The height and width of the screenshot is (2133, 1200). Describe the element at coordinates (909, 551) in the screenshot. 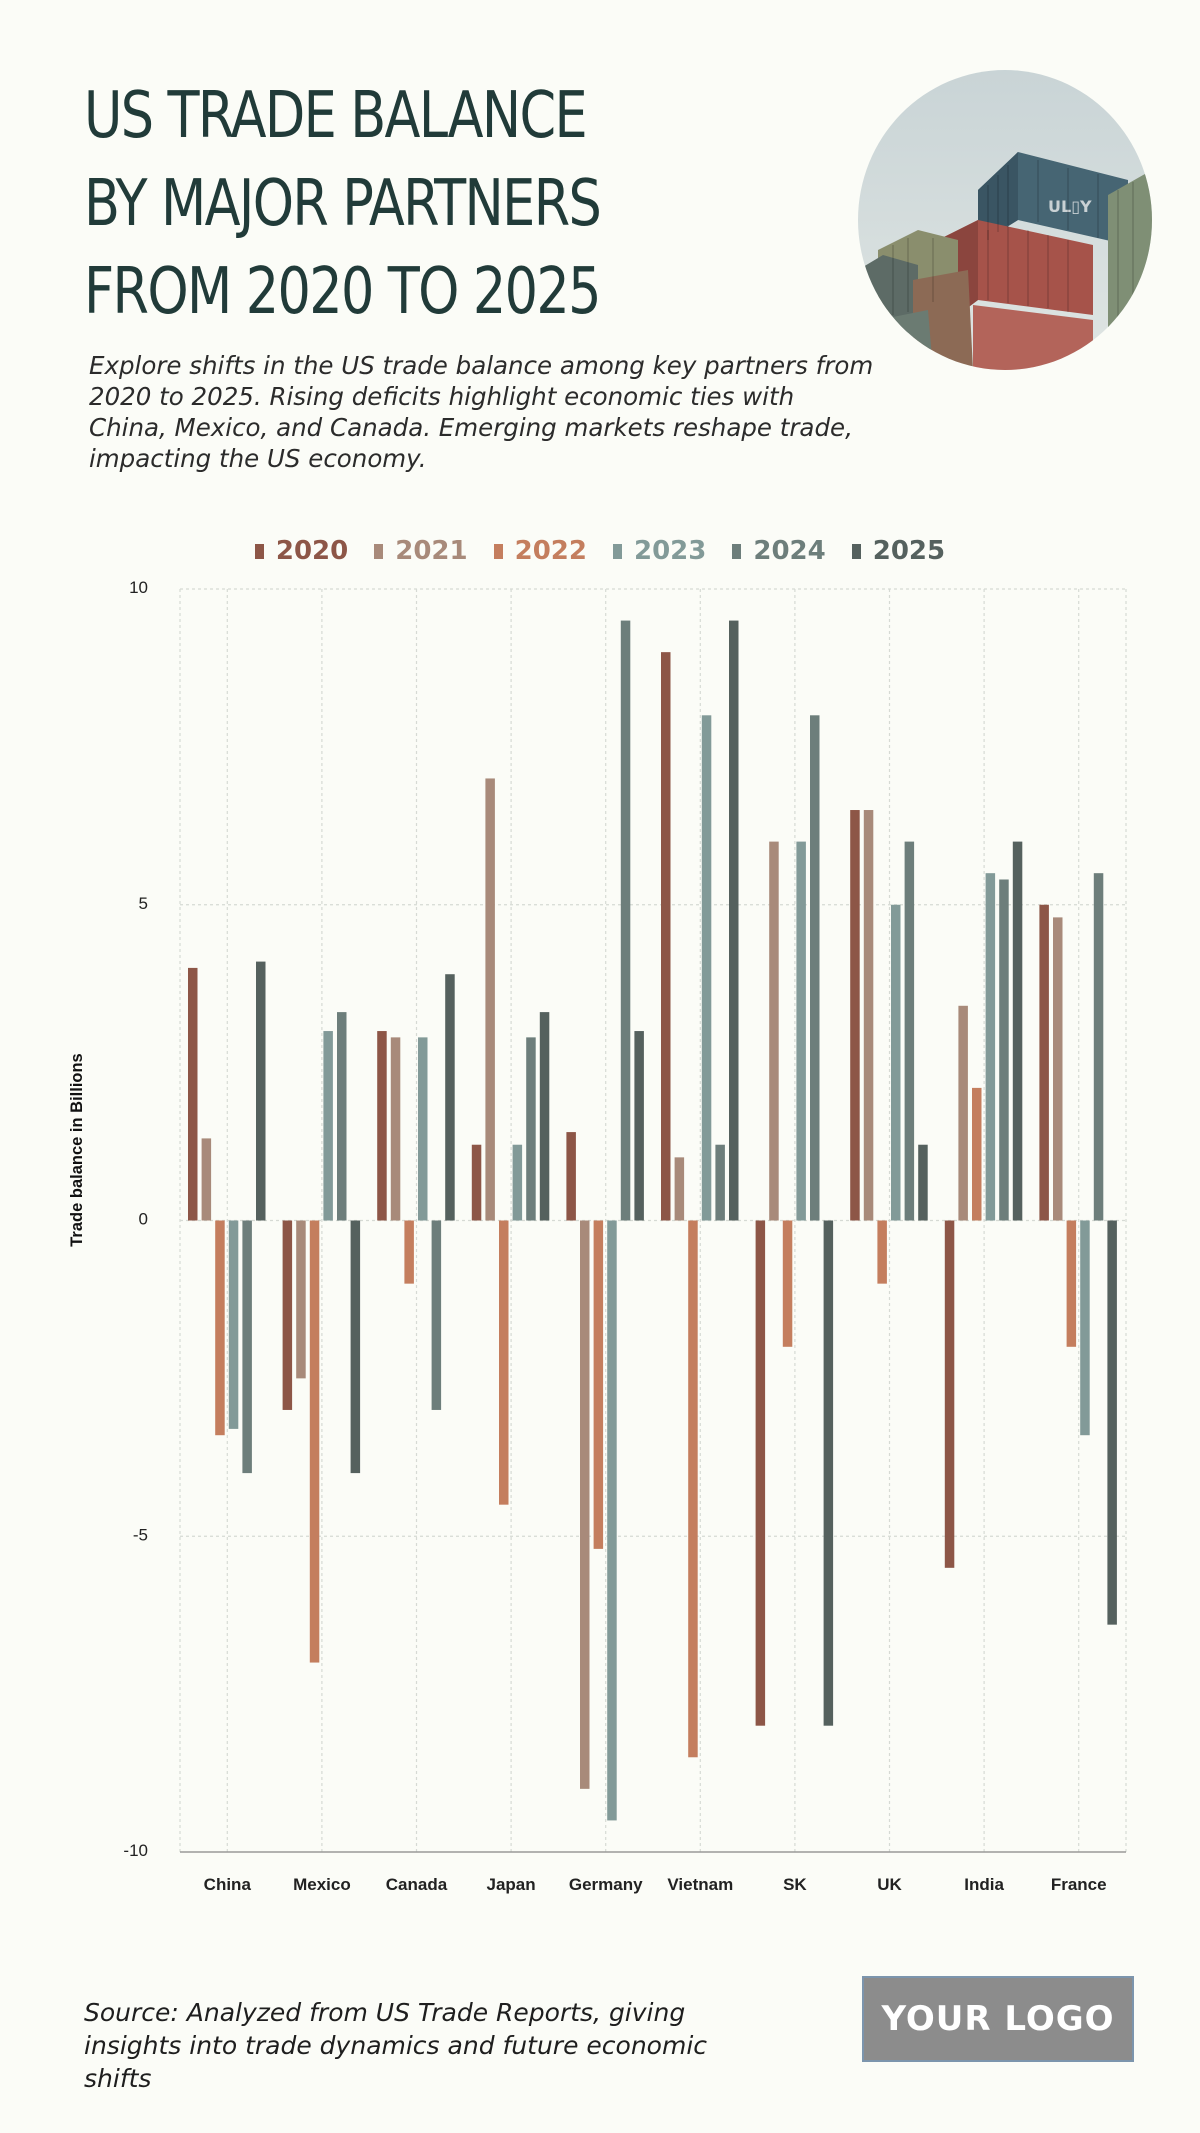

I see `legend-label: 2025` at that location.